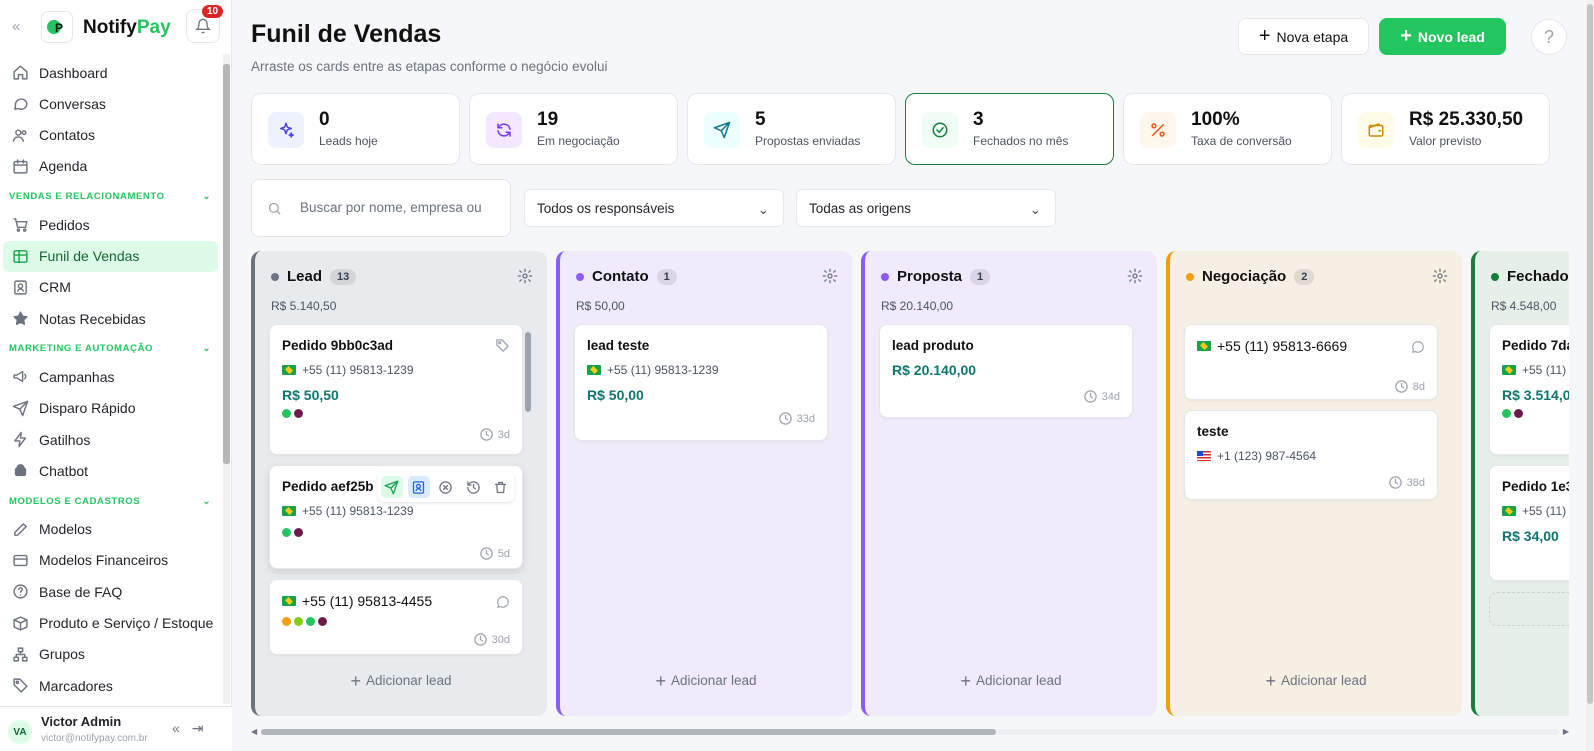 Image resolution: width=1594 pixels, height=751 pixels. Describe the element at coordinates (1512, 413) in the screenshot. I see `card-tags` at that location.